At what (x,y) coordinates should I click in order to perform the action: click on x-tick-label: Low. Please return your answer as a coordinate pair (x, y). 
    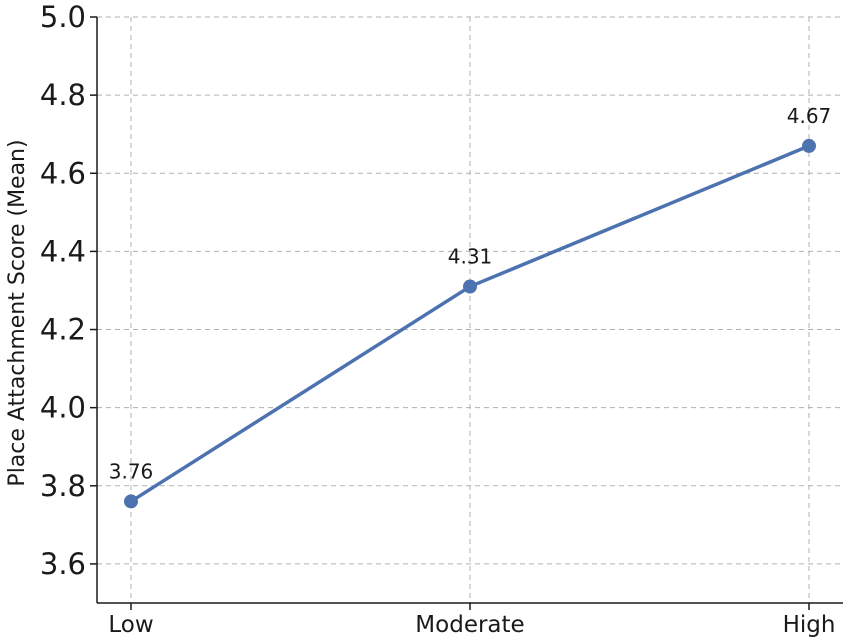
    Looking at the image, I should click on (130, 625).